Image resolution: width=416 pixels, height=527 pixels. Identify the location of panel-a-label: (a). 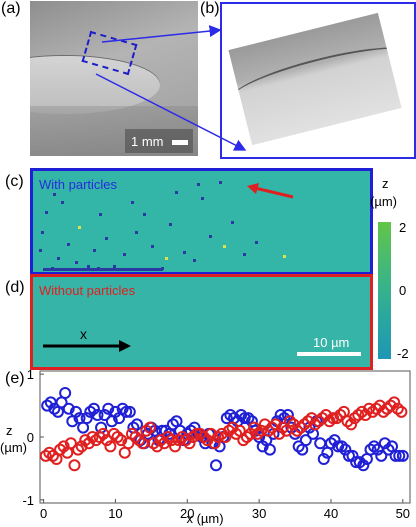
(11, 8).